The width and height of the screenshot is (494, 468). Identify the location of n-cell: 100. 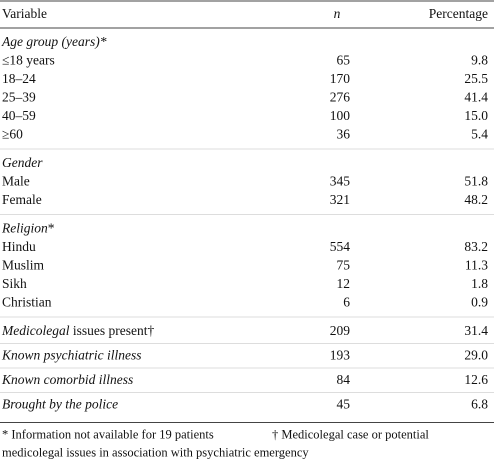
(340, 115).